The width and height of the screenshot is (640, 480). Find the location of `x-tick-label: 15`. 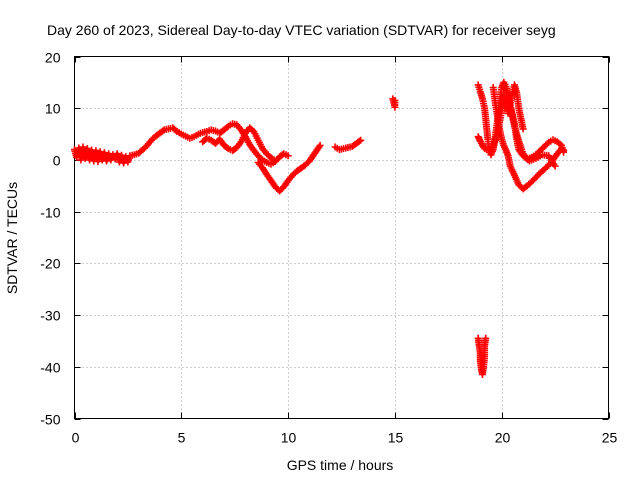

x-tick-label: 15 is located at coordinates (396, 438).